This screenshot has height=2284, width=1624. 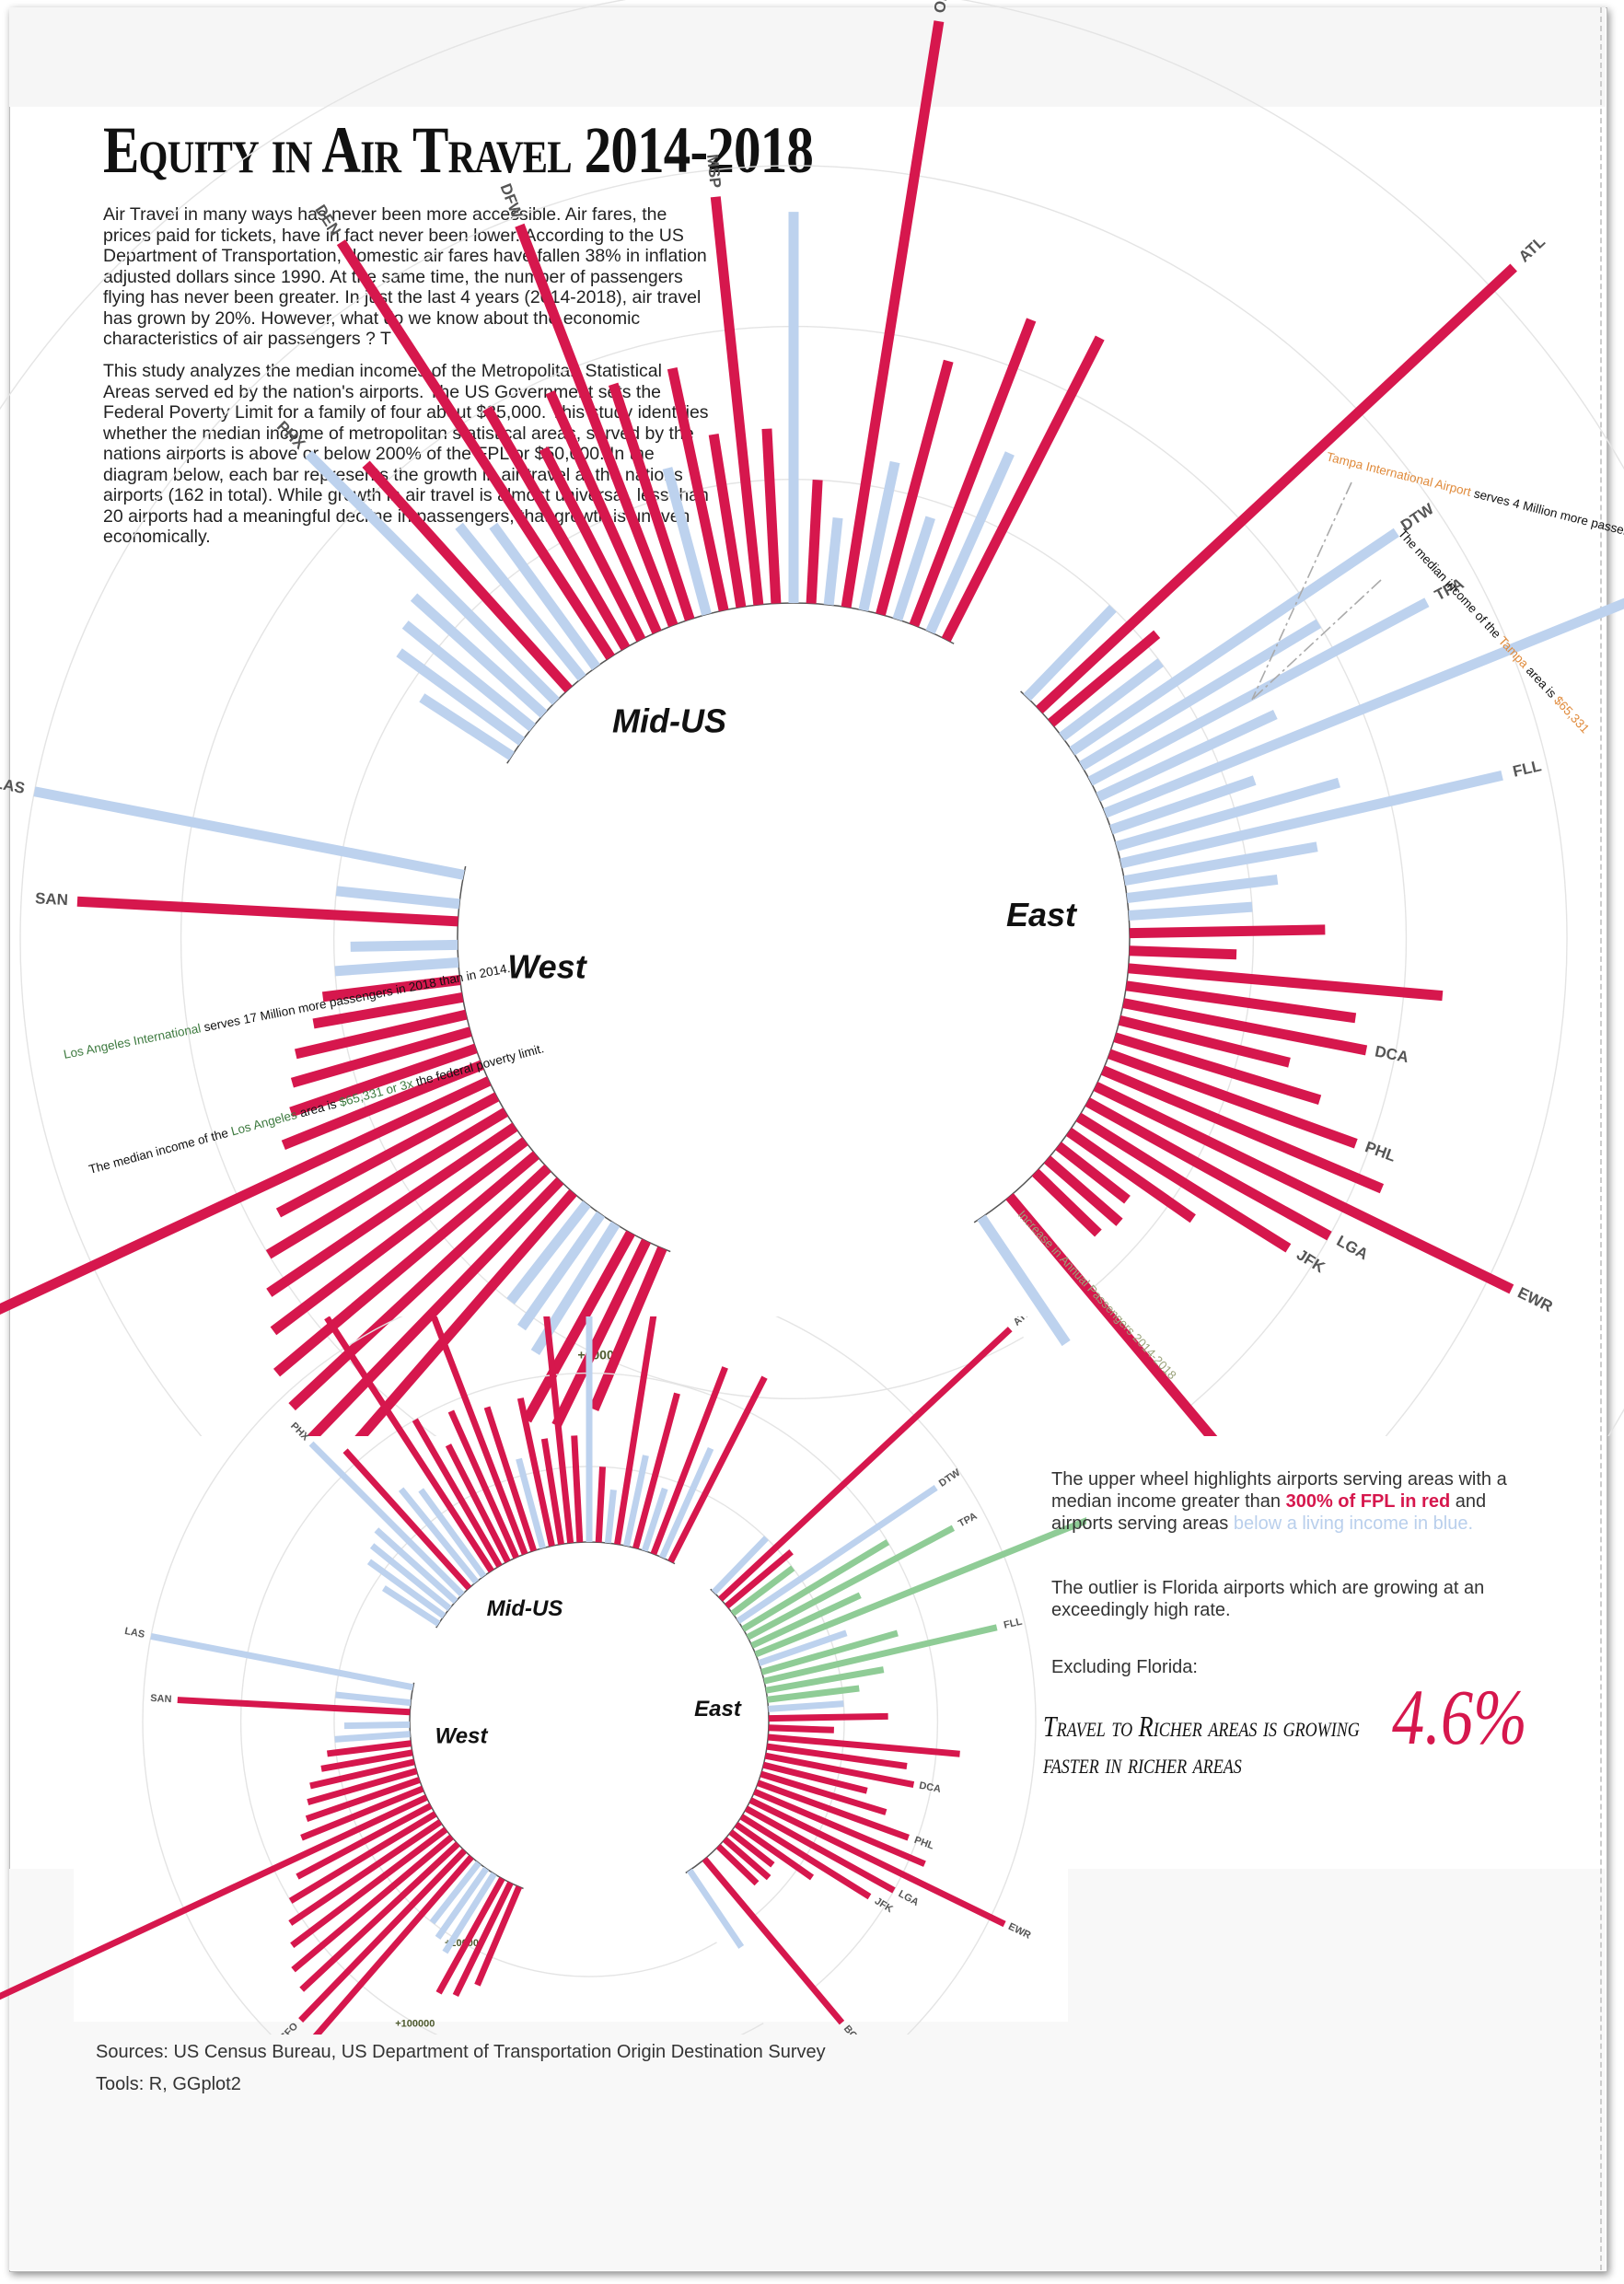 What do you see at coordinates (968, 1520) in the screenshot?
I see `airport-label-tpa: TPA` at bounding box center [968, 1520].